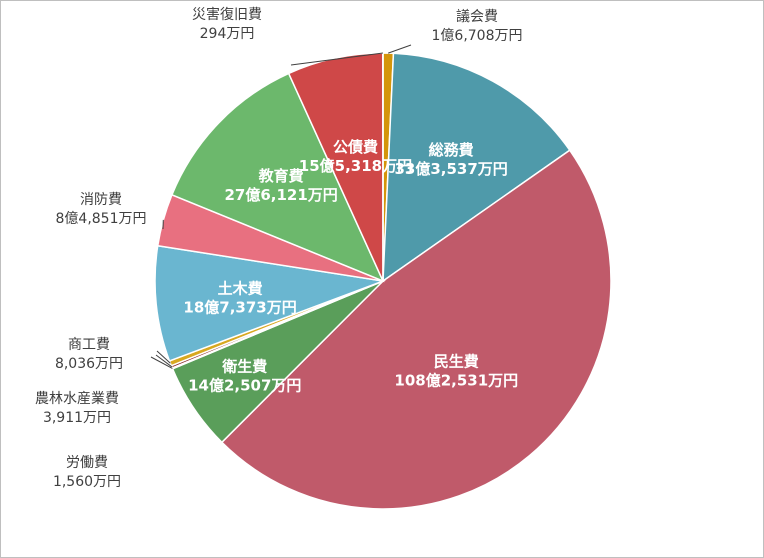 The image size is (764, 558). Describe the element at coordinates (89, 345) in the screenshot. I see `slice-name-shoko: 商工費` at that location.